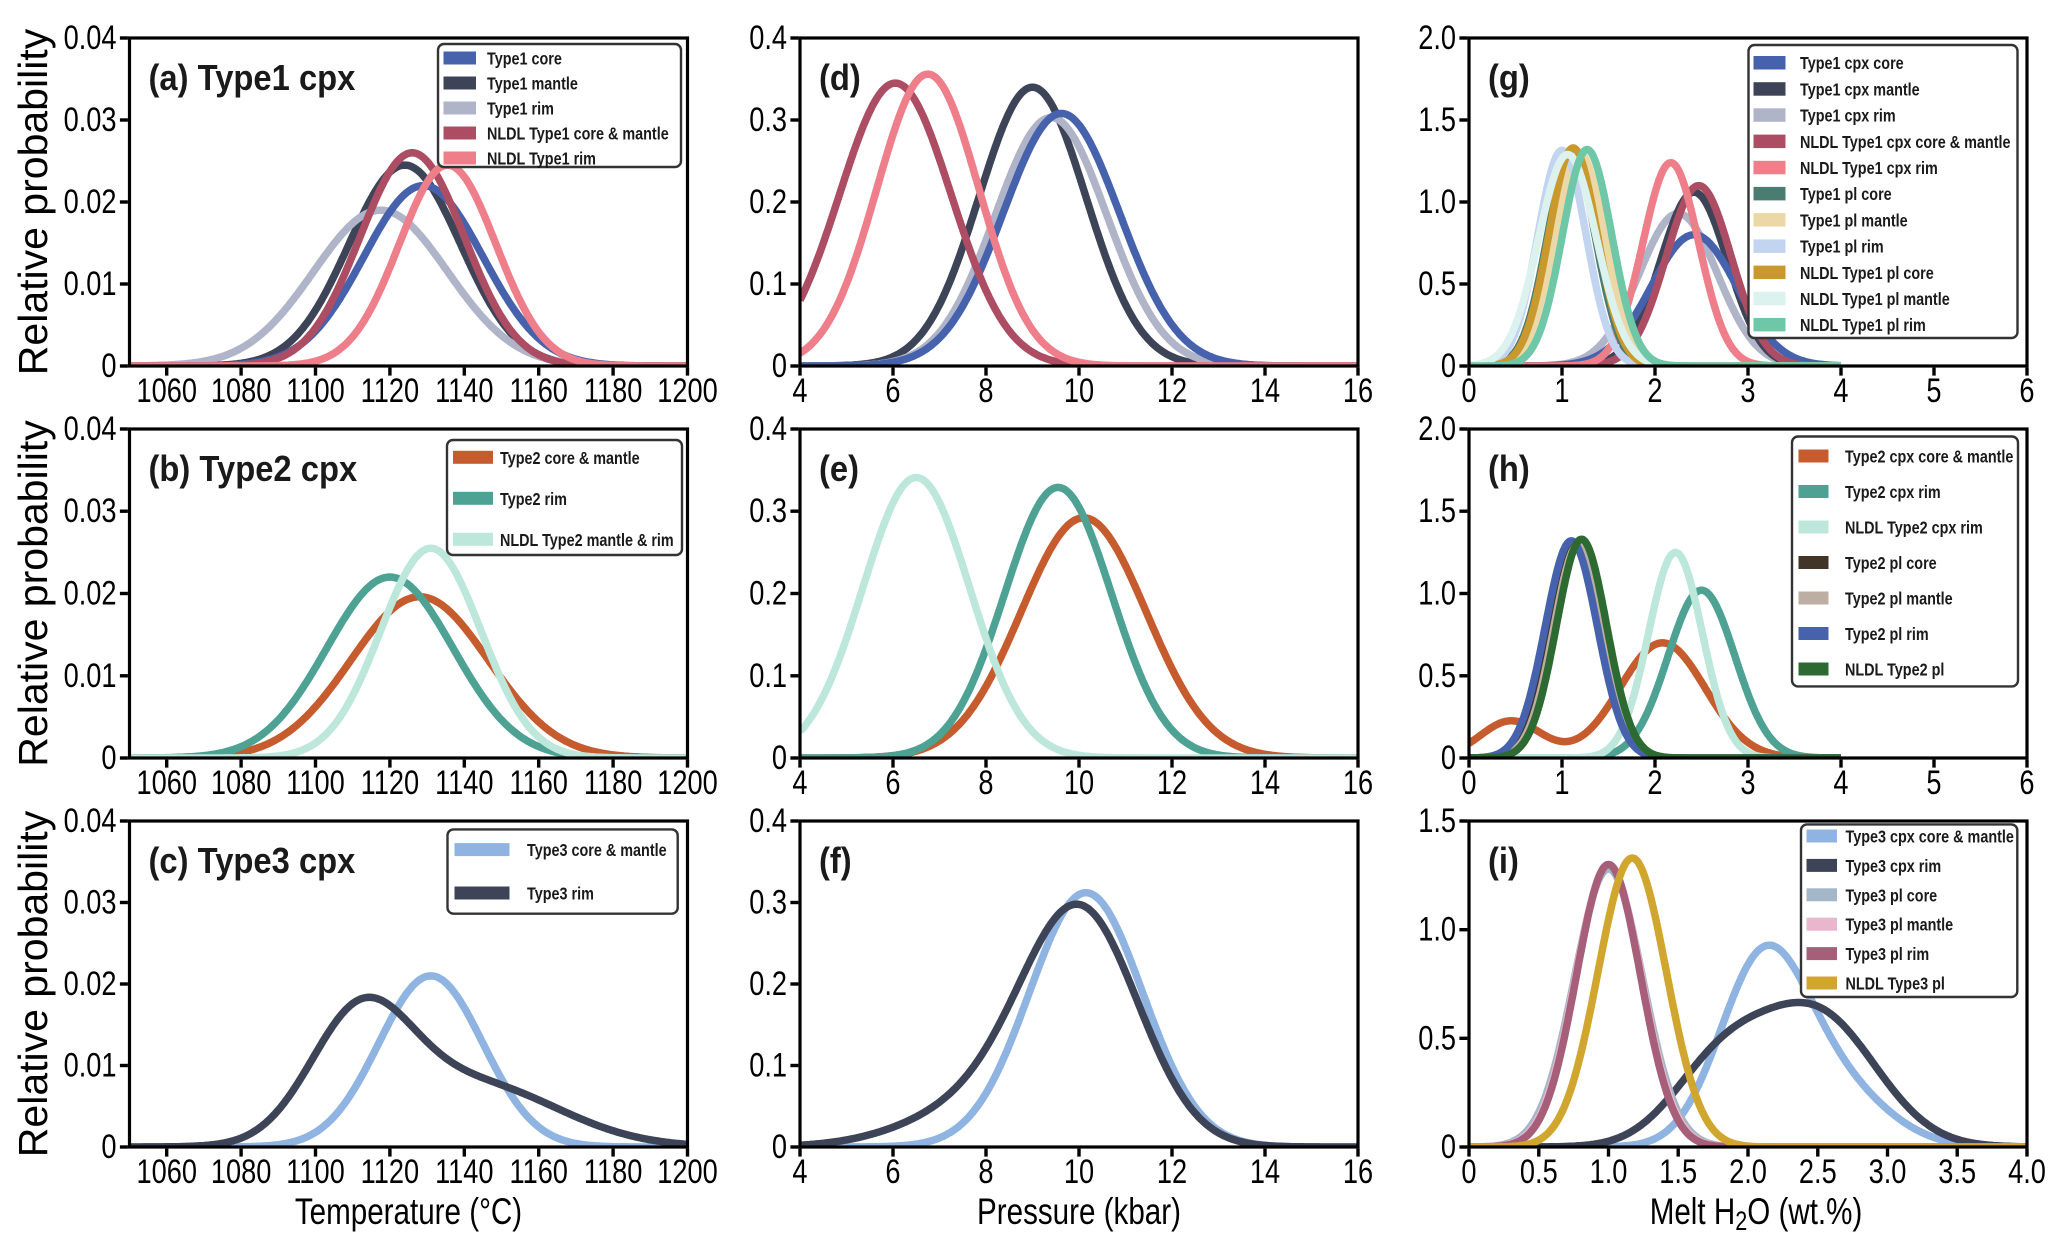  What do you see at coordinates (985, 390) in the screenshot?
I see `svg-text: 8` at bounding box center [985, 390].